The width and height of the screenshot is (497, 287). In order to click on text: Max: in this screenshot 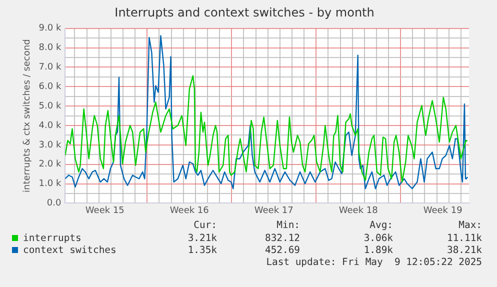, I will do `click(470, 225)`.